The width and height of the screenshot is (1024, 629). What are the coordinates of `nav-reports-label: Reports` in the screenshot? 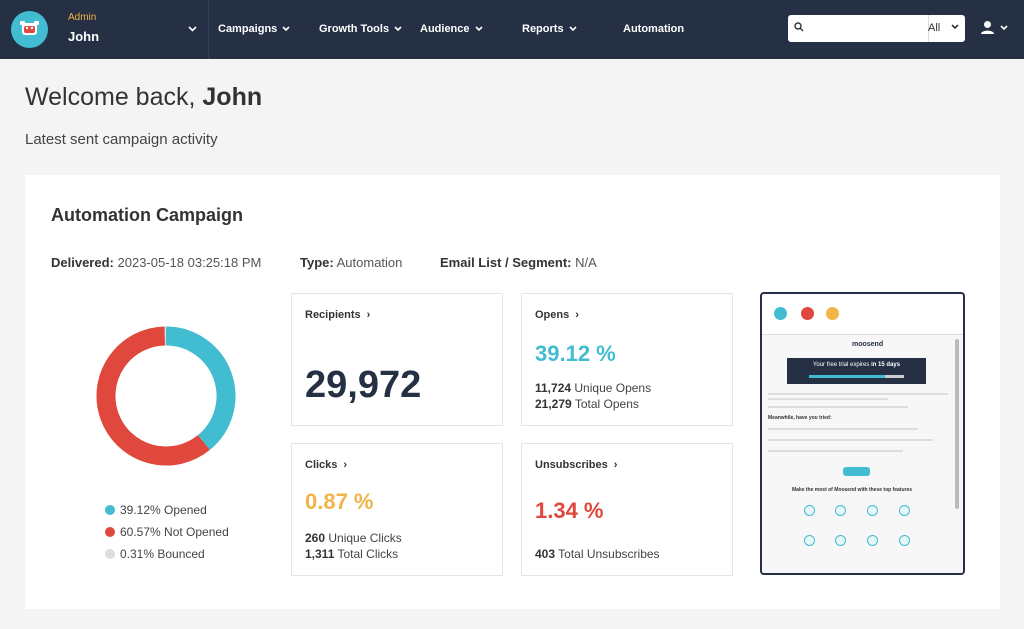 It's located at (543, 29).